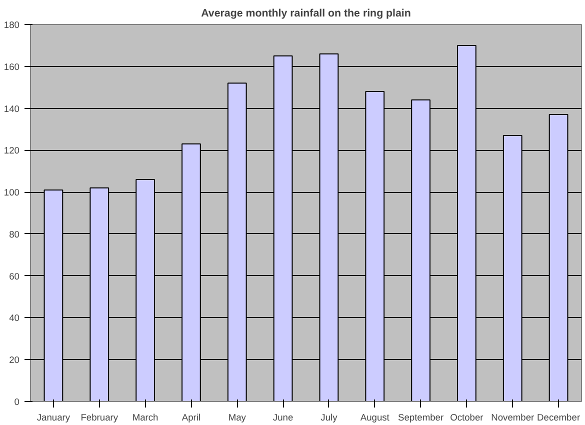 The height and width of the screenshot is (425, 585). I want to click on chart-title: Average monthly rainfall on the ring plain, so click(306, 14).